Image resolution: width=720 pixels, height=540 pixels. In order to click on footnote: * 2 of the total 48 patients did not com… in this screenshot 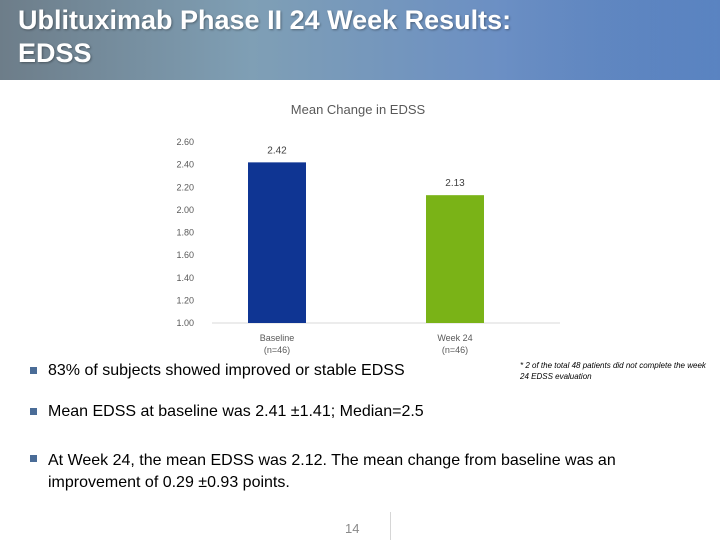, I will do `click(613, 371)`.